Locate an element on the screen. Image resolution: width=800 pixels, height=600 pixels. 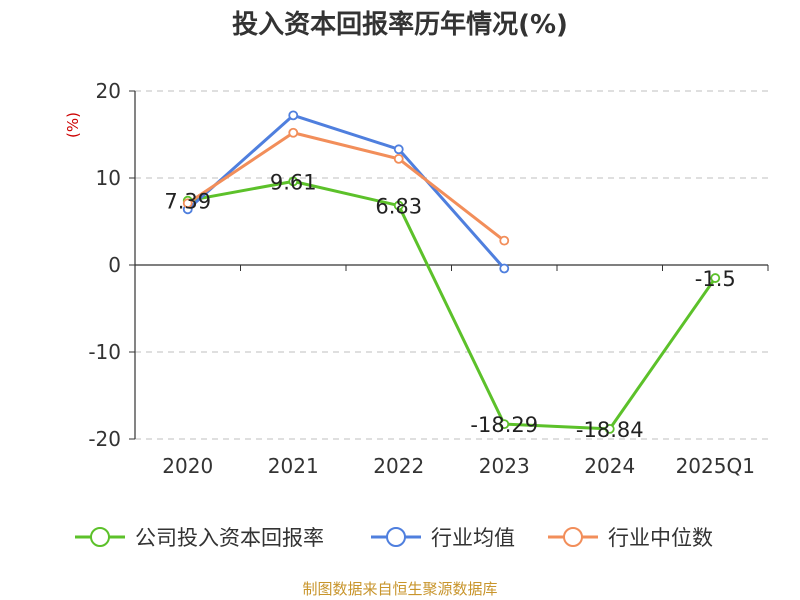
legend: 公司投入资本回报率 行业均值 行业中位数 is located at coordinates (394, 538).